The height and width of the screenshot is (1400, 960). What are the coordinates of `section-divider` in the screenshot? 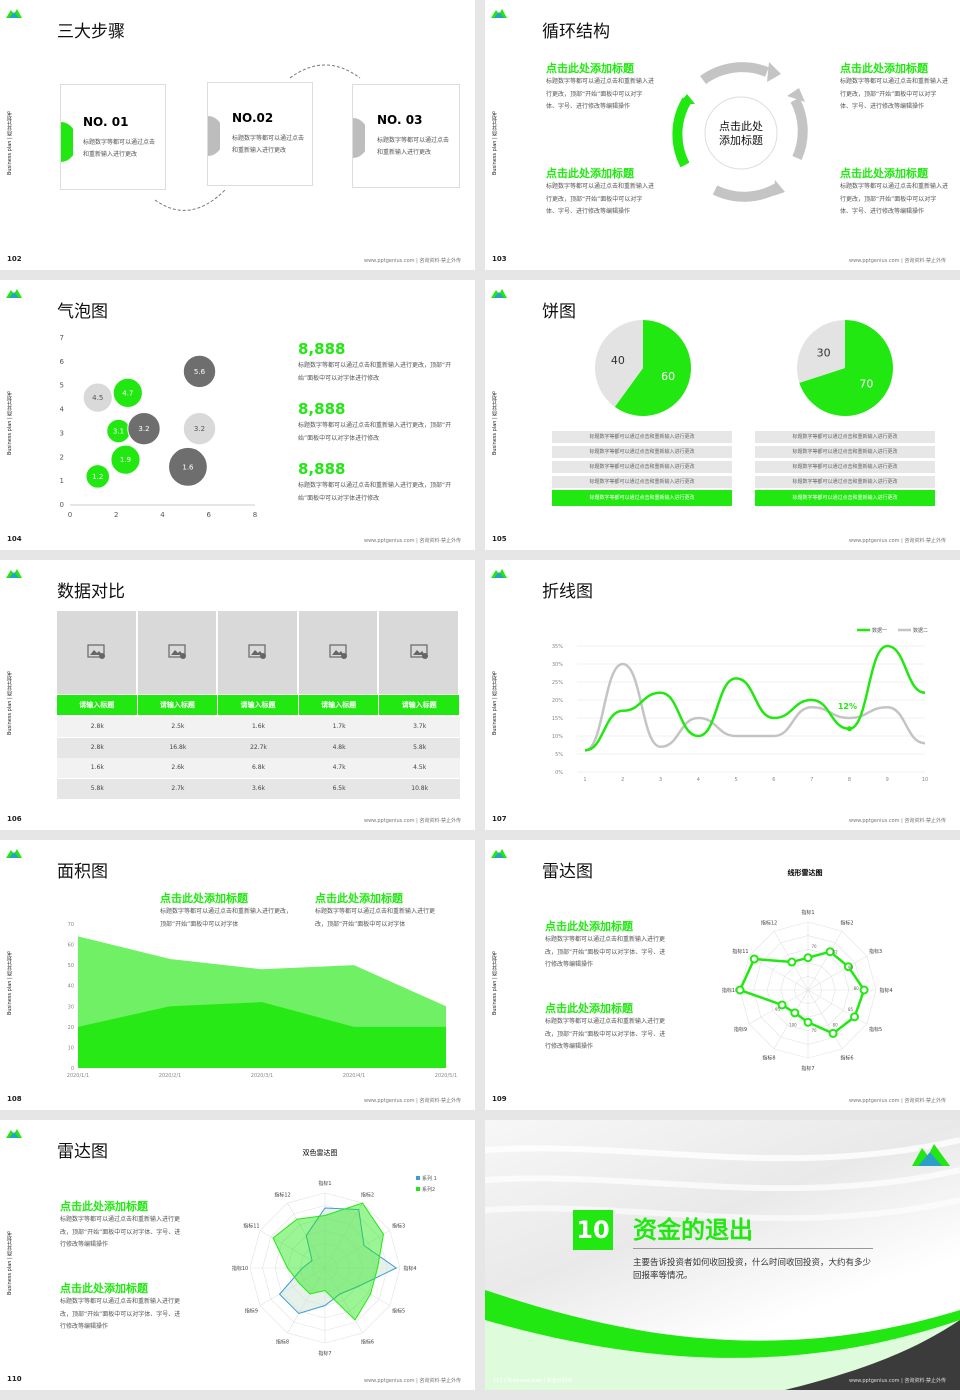 It's located at (753, 1248).